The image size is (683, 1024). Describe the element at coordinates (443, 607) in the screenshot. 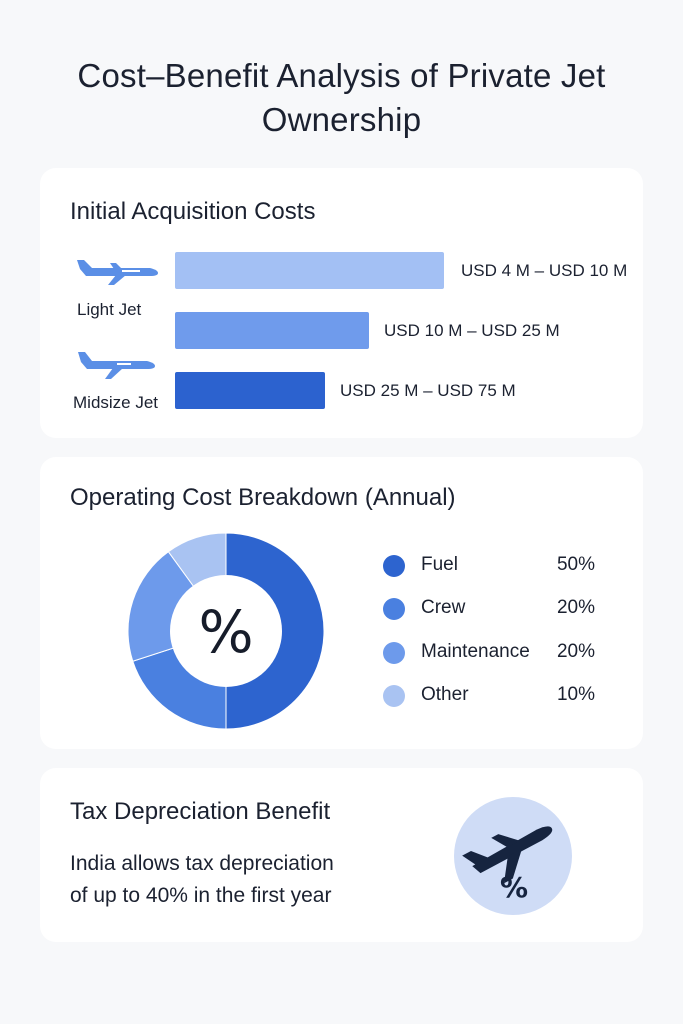

I see `legend-label: Crew` at that location.